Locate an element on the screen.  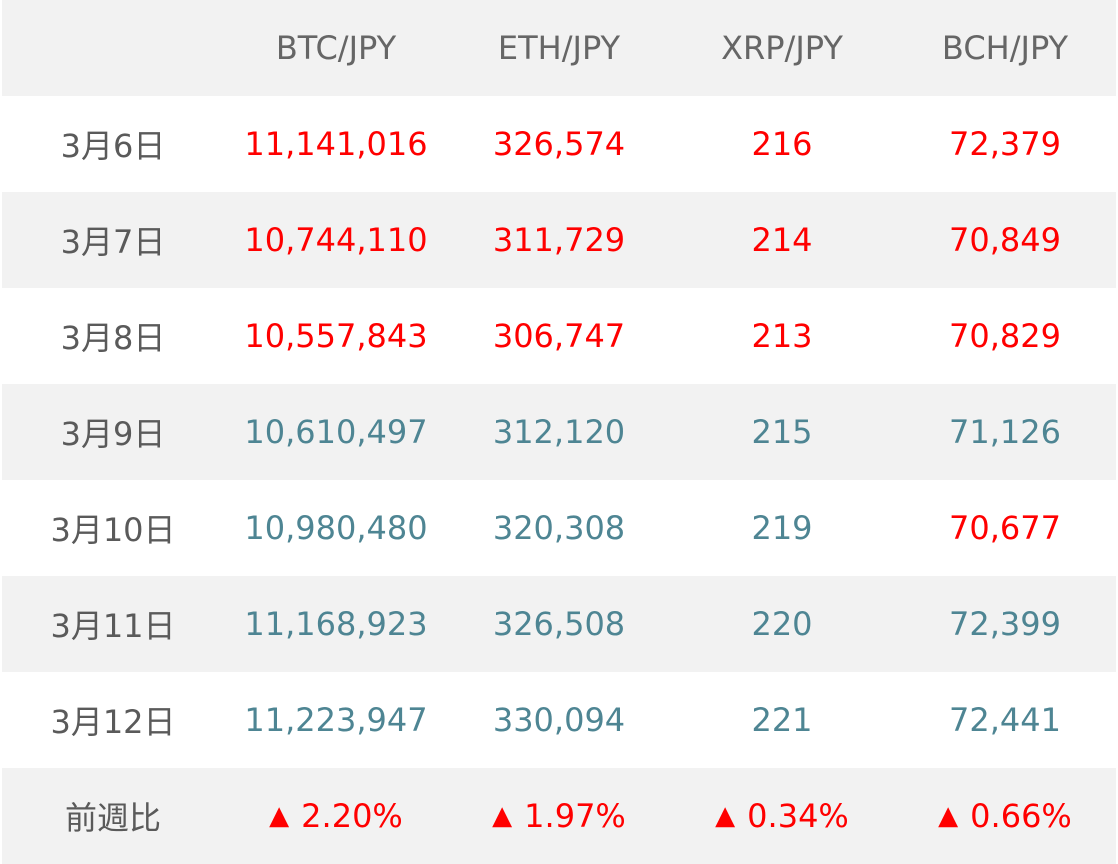
date-cell: 3月11日 is located at coordinates (113, 626).